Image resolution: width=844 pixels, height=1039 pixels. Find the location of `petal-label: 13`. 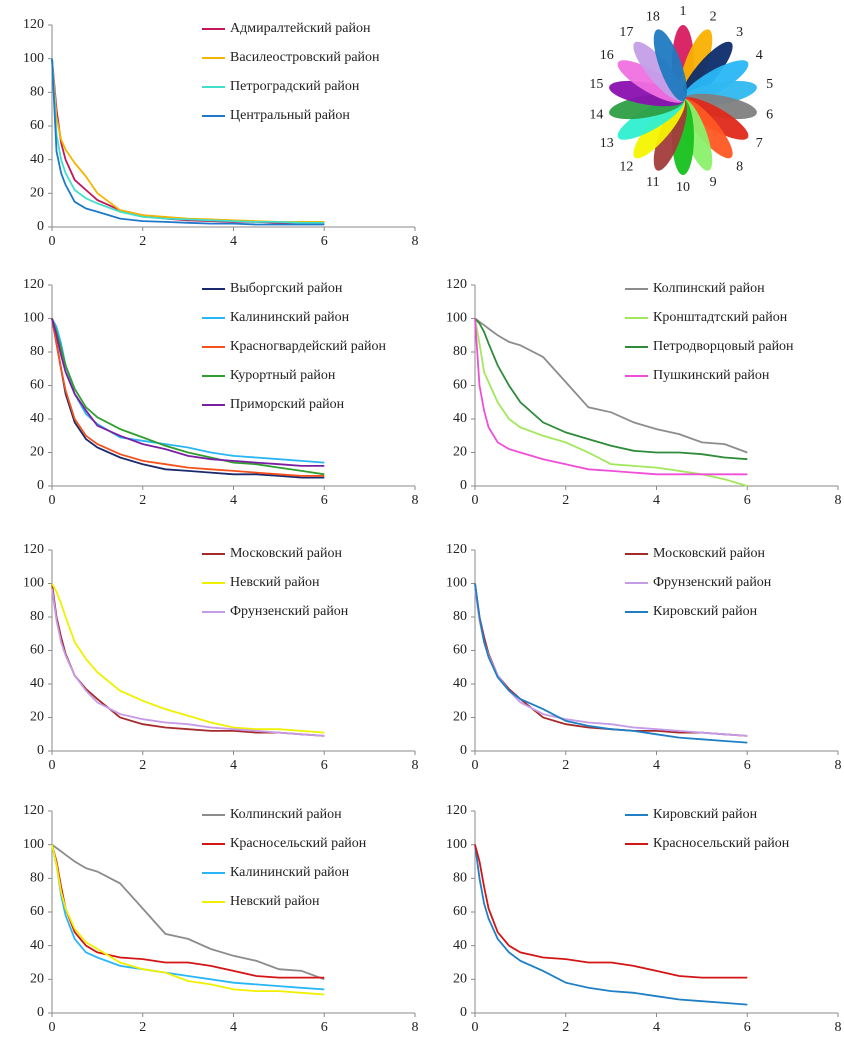

petal-label: 13 is located at coordinates (607, 143).